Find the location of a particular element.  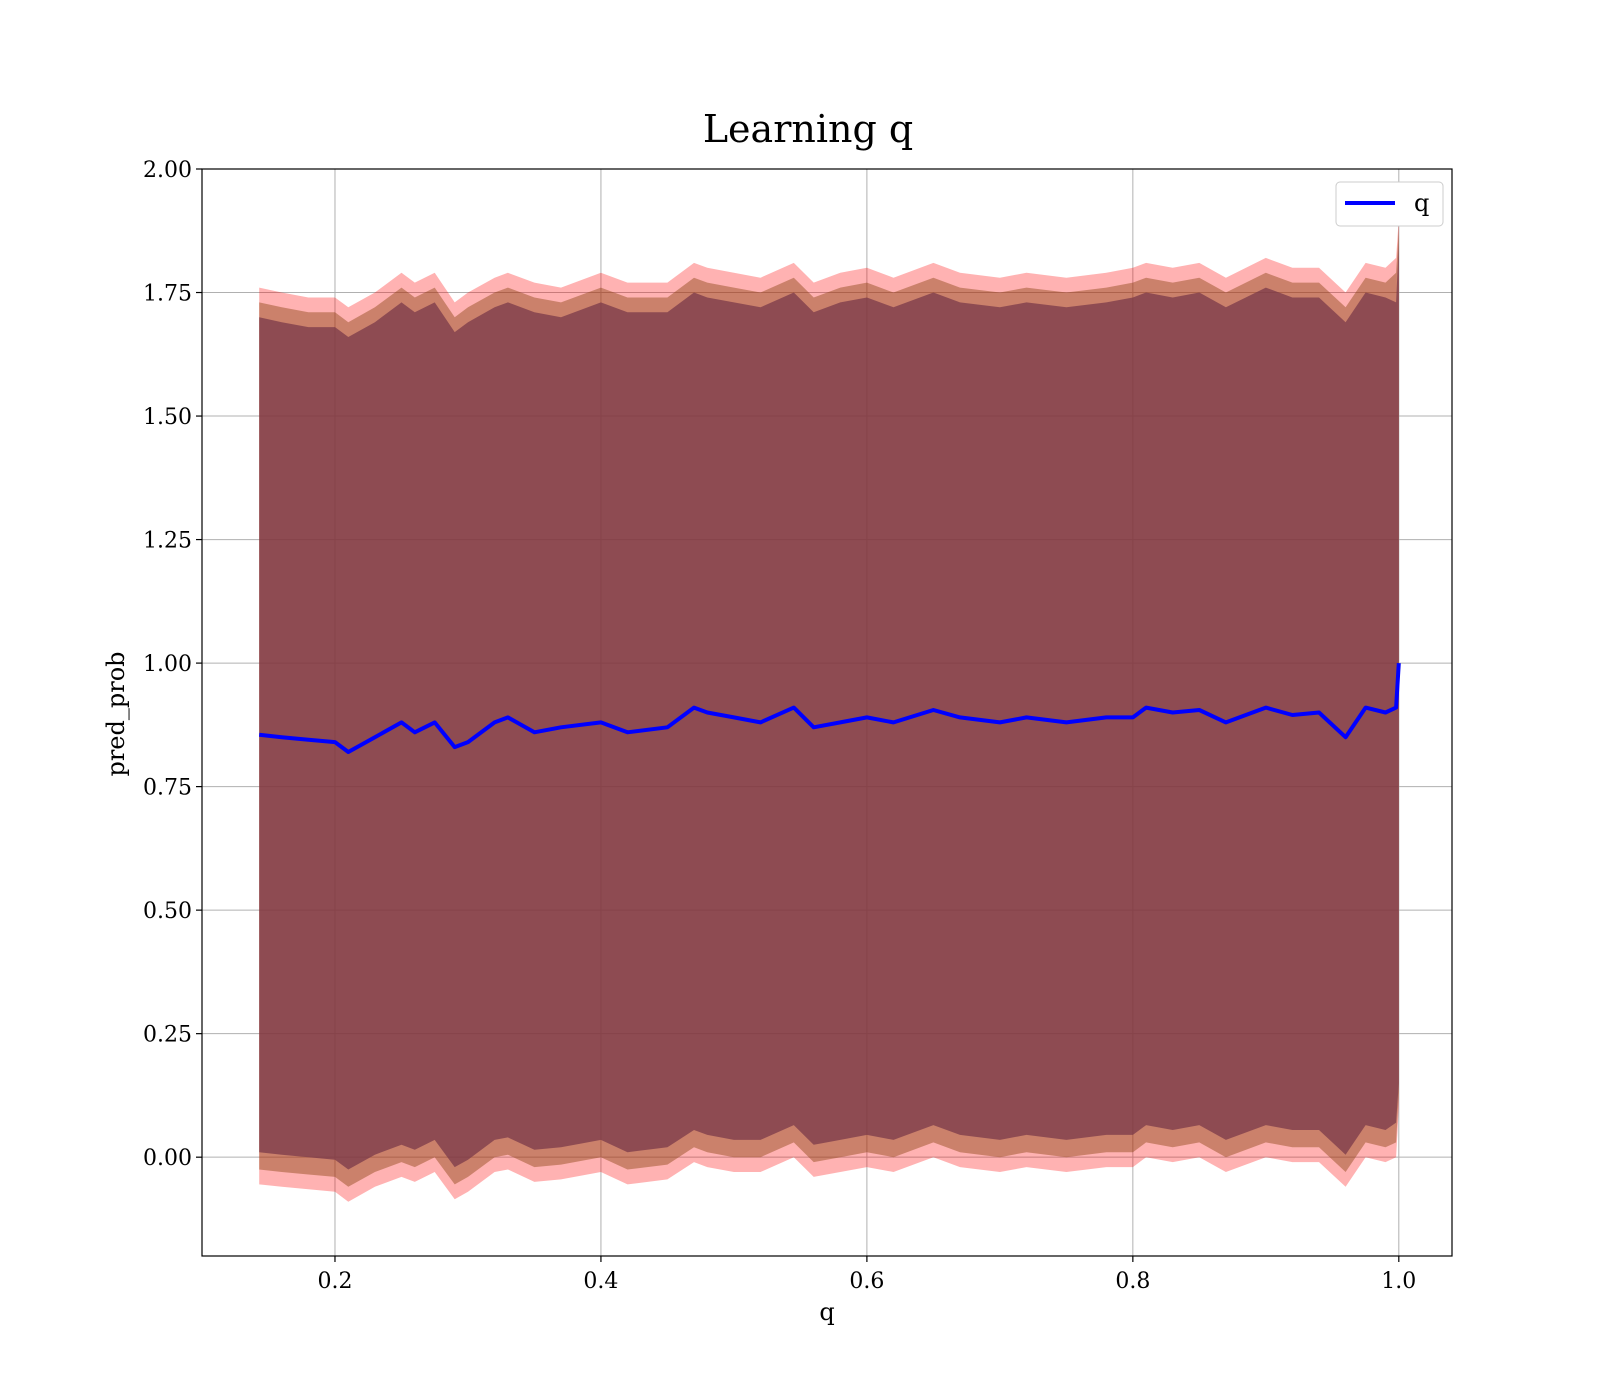

x-ticks: 0.2 0.4 0.6 0.8 1.0 is located at coordinates (866, 1275).